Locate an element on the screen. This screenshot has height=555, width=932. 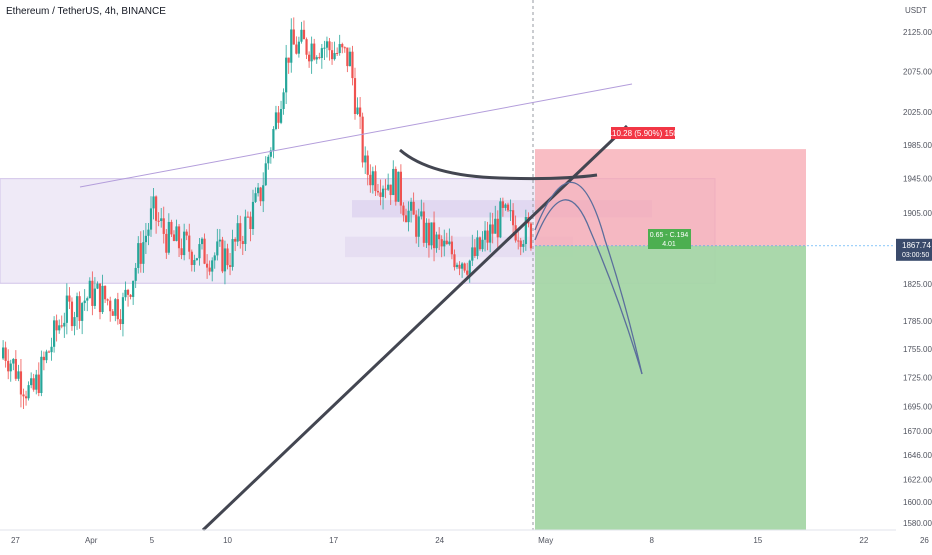
stop-label: 110.28 (5.90%) 150 is located at coordinates (643, 133).